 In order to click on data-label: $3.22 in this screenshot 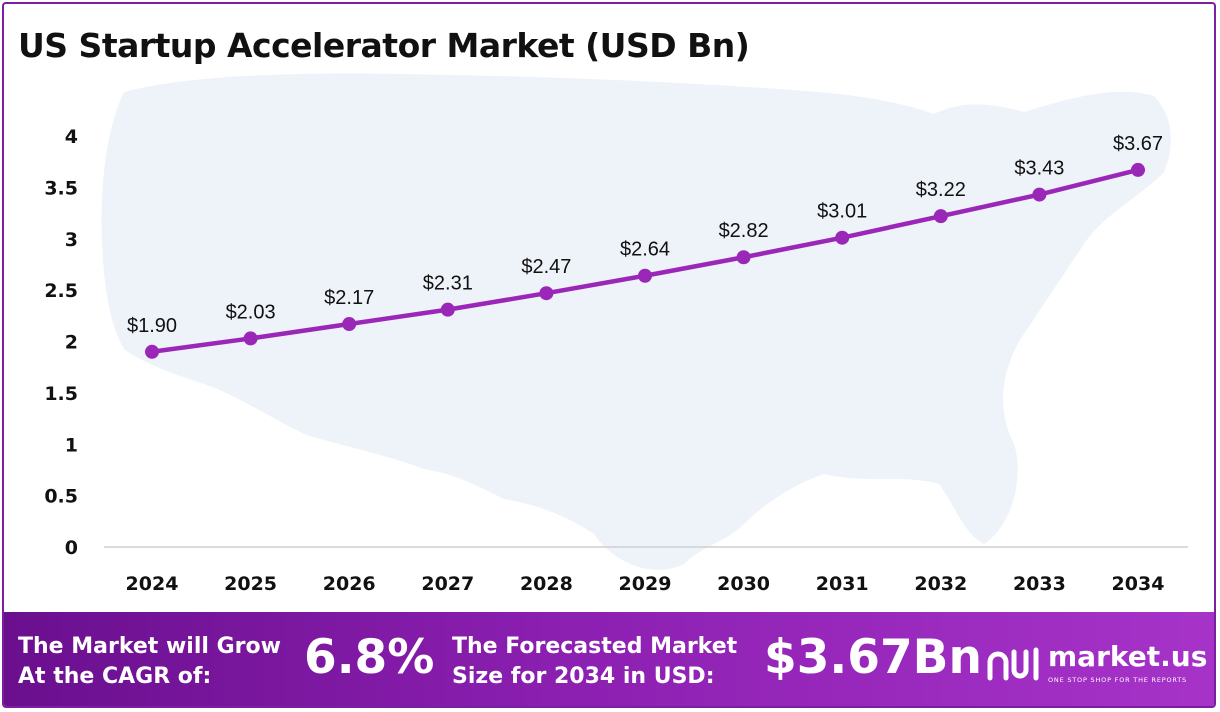, I will do `click(941, 190)`.